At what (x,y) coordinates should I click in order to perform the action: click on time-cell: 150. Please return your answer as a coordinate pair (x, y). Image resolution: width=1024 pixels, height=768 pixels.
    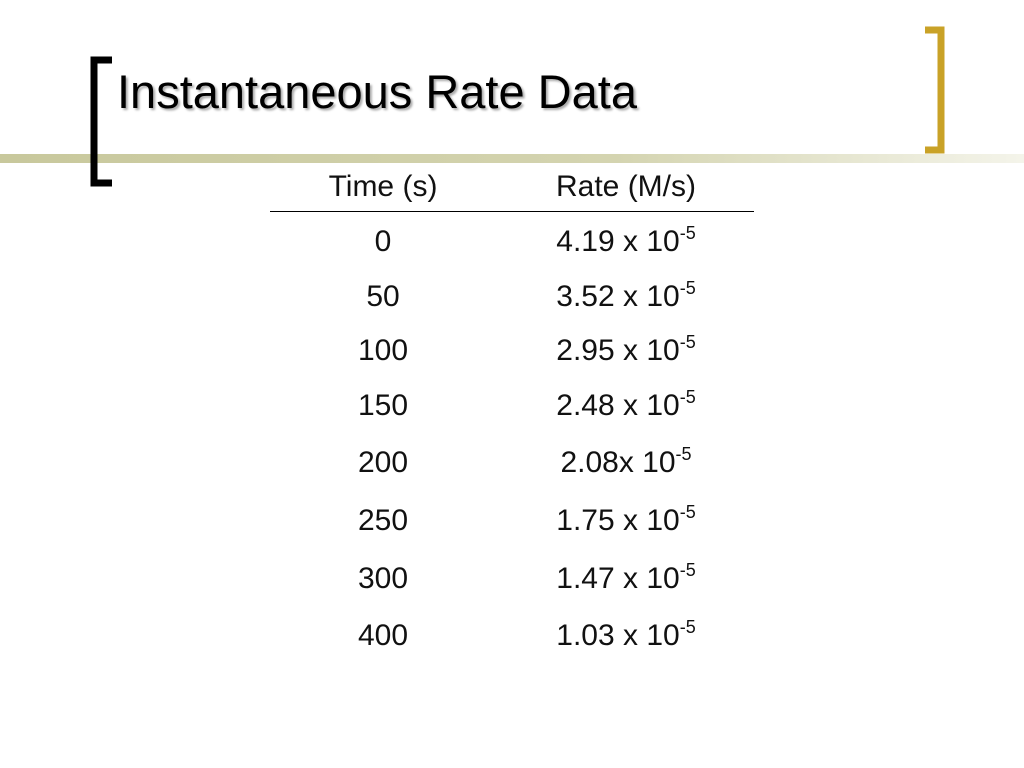
    Looking at the image, I should click on (383, 405).